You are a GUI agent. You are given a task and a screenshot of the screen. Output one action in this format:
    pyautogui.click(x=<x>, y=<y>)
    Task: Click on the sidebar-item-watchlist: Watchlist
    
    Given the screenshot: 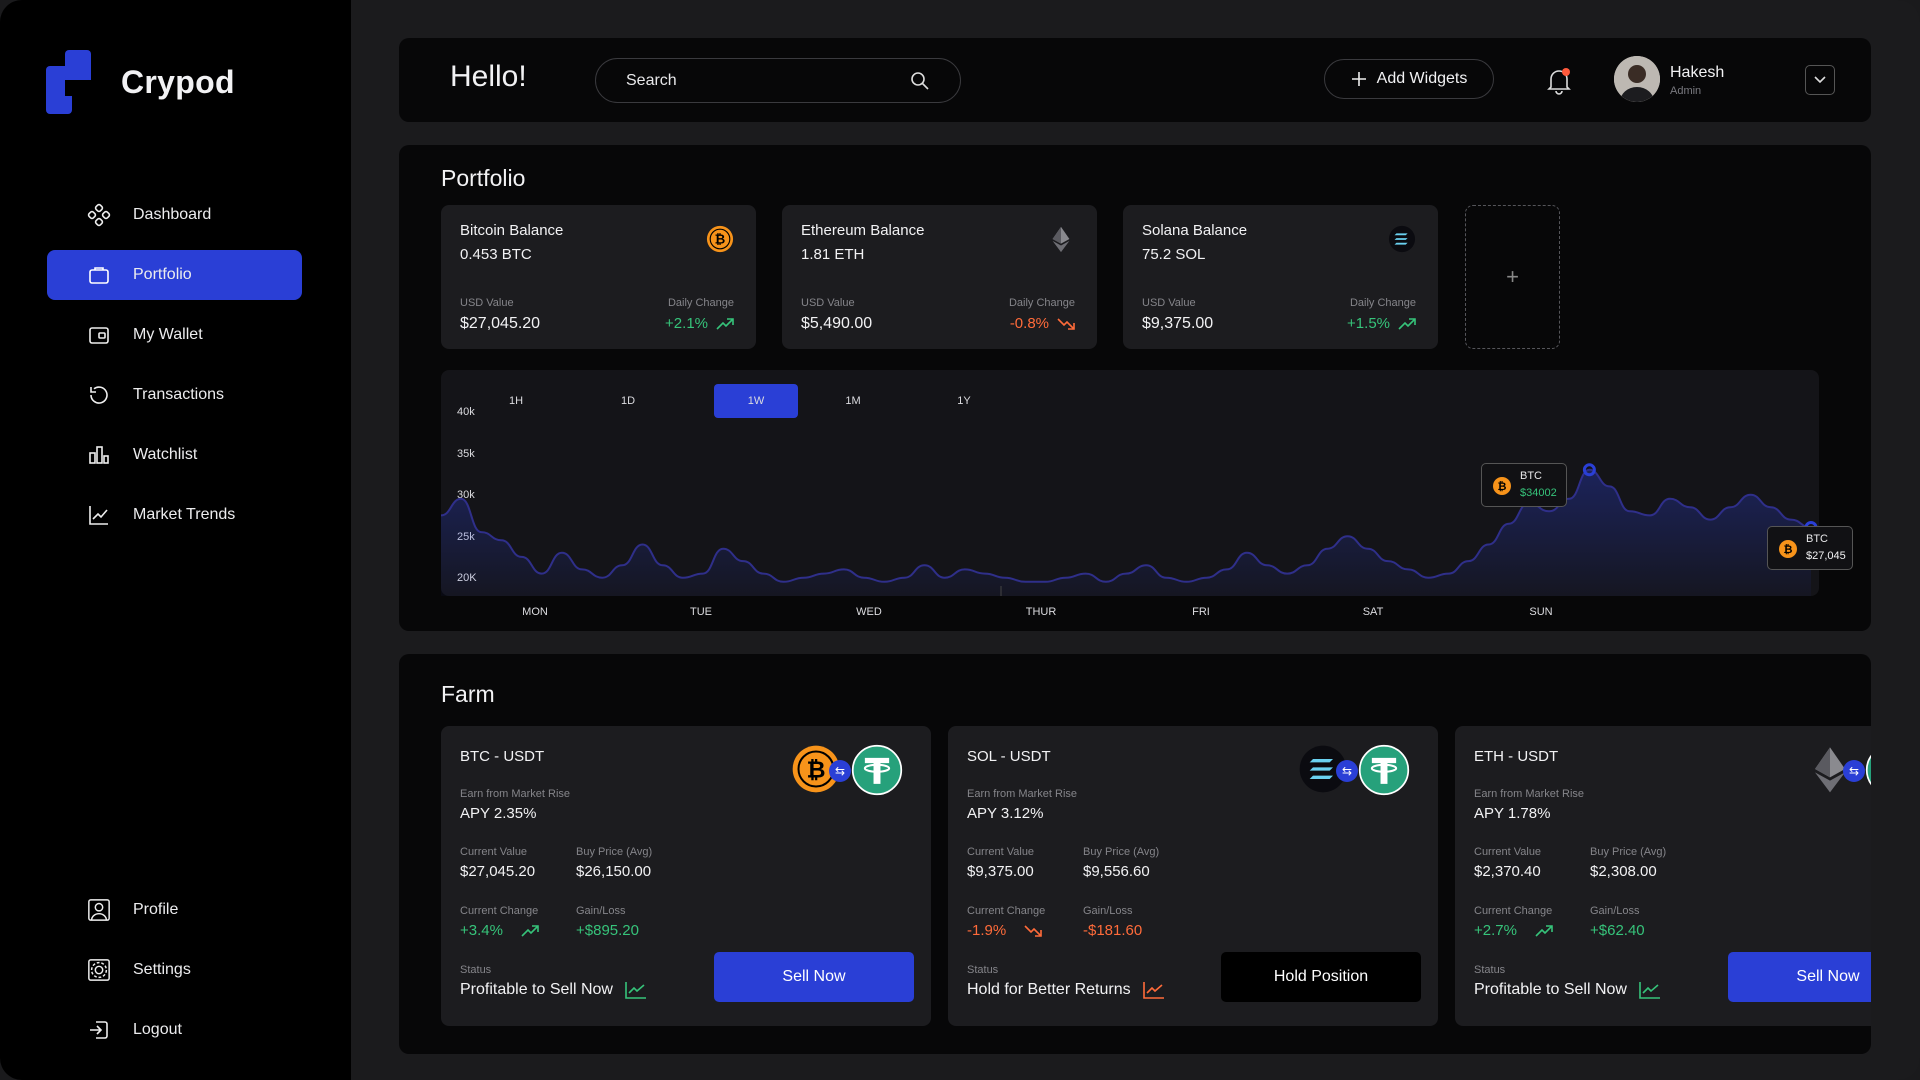 What is the action you would take?
    pyautogui.click(x=174, y=455)
    